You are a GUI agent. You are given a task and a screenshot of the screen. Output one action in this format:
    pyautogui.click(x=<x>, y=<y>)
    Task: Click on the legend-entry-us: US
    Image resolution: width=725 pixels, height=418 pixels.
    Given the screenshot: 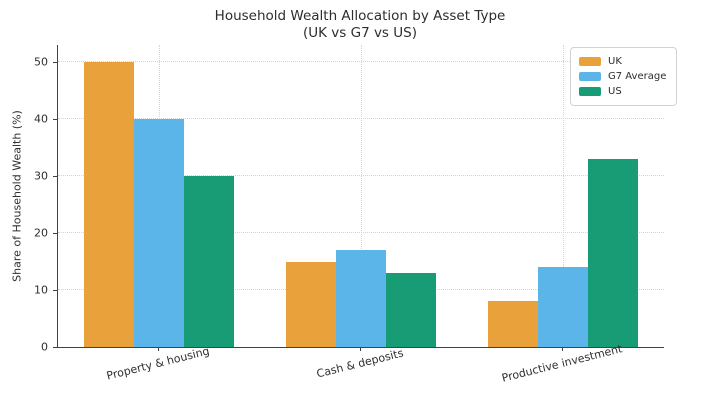 What is the action you would take?
    pyautogui.click(x=622, y=91)
    